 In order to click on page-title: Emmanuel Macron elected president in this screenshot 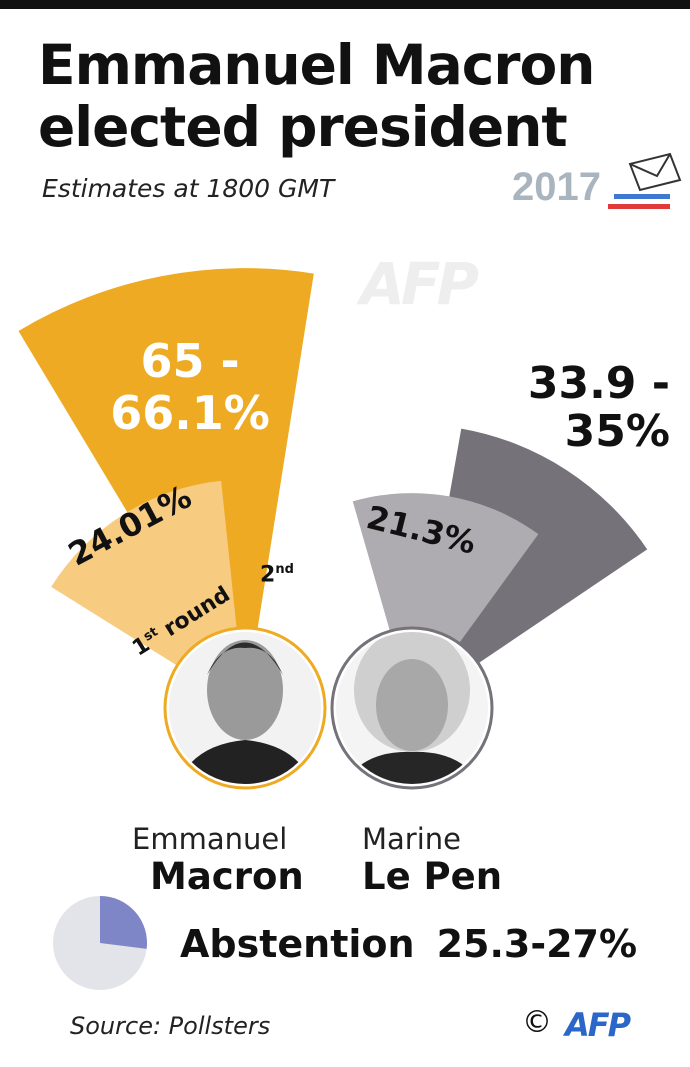, I will do `click(316, 96)`.